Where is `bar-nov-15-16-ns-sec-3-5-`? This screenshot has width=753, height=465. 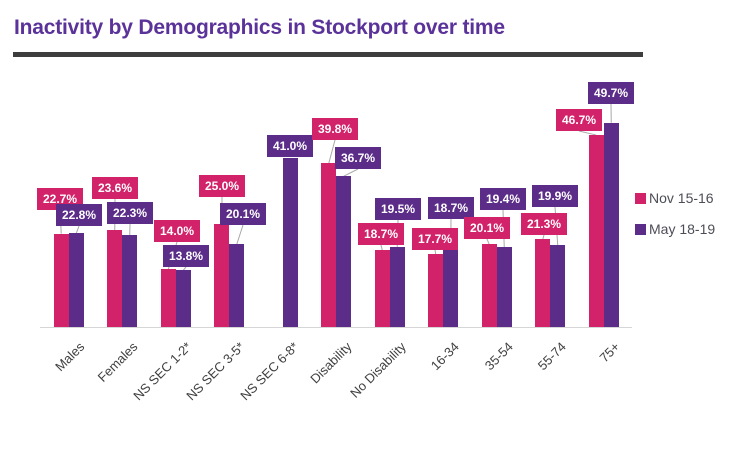 bar-nov-15-16-ns-sec-3-5- is located at coordinates (222, 275).